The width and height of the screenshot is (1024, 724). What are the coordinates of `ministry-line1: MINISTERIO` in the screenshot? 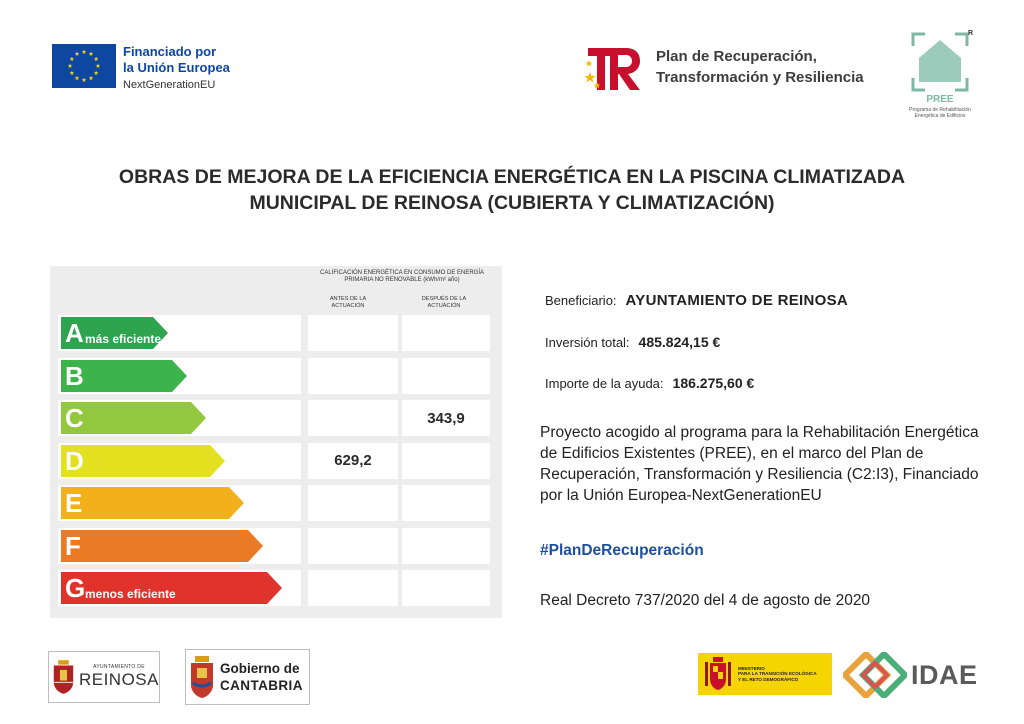 It's located at (751, 668).